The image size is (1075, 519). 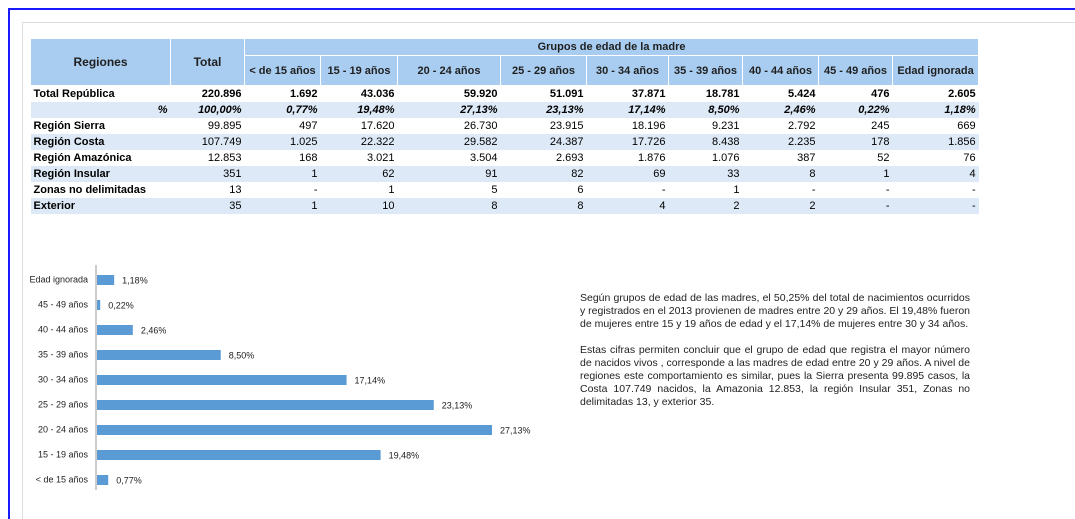 I want to click on table-cell: 17.620, so click(x=377, y=126).